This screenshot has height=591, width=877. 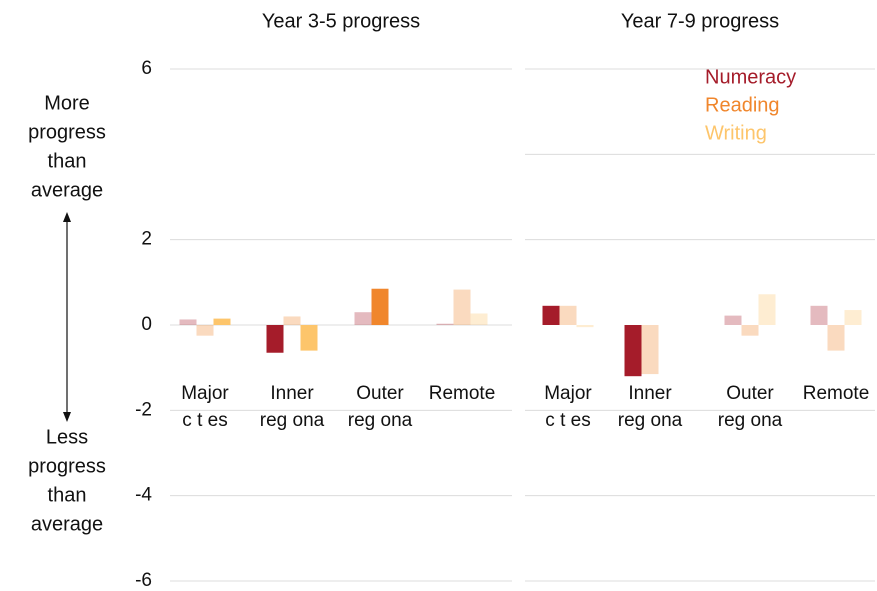 I want to click on y-tick-label: -6, so click(x=143, y=580).